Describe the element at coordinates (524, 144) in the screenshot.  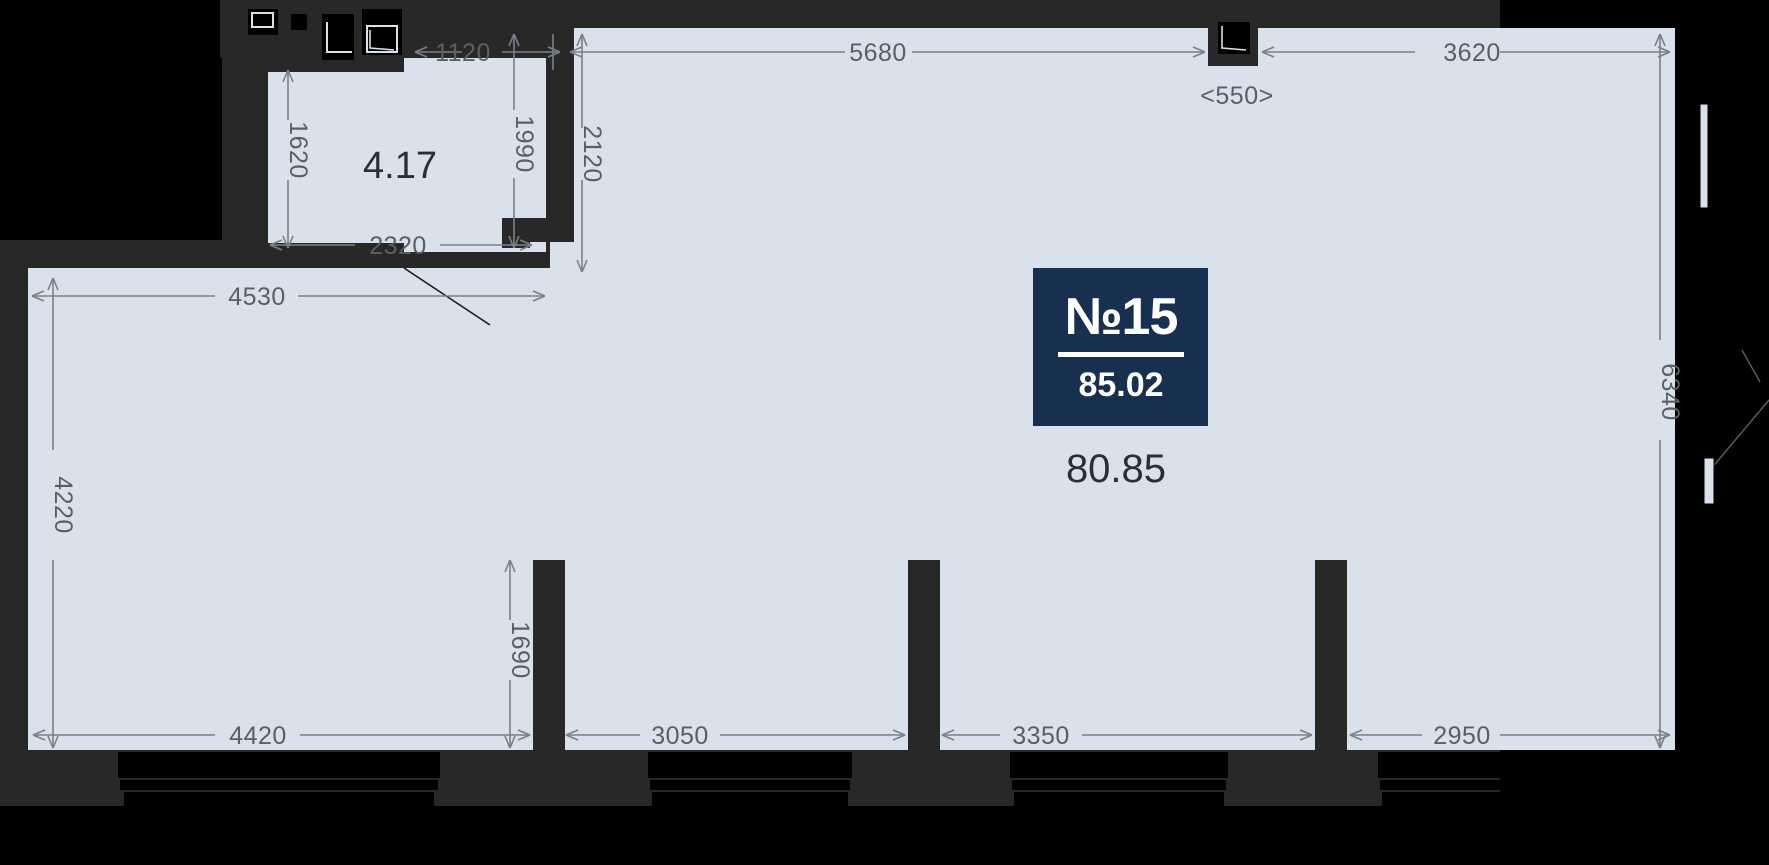
I see `dim-1990-label: 1990` at that location.